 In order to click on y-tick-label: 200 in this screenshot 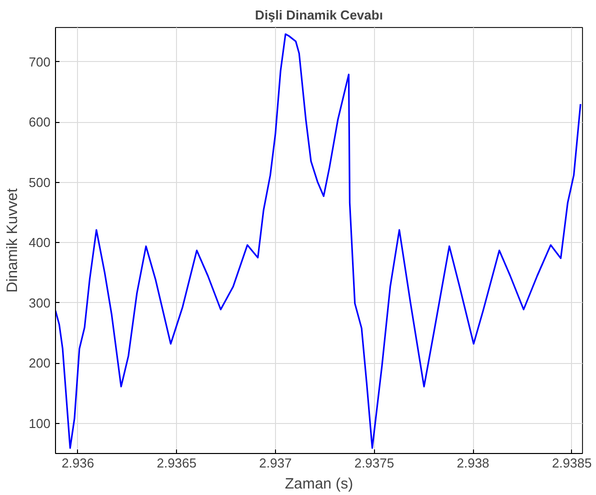, I will do `click(39, 363)`.